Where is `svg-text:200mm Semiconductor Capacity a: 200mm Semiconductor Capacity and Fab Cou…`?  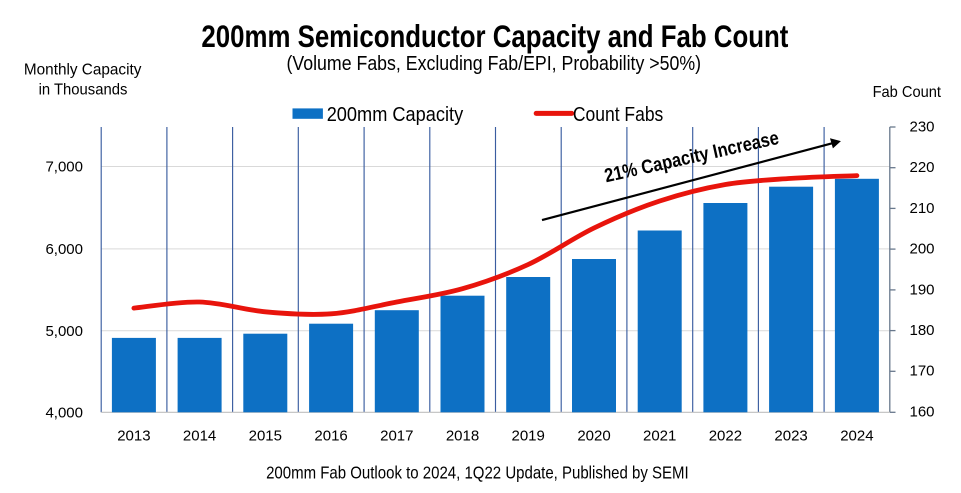 svg-text:200mm Semiconductor Capacity a: 200mm Semiconductor Capacity and Fab Cou… is located at coordinates (494, 36).